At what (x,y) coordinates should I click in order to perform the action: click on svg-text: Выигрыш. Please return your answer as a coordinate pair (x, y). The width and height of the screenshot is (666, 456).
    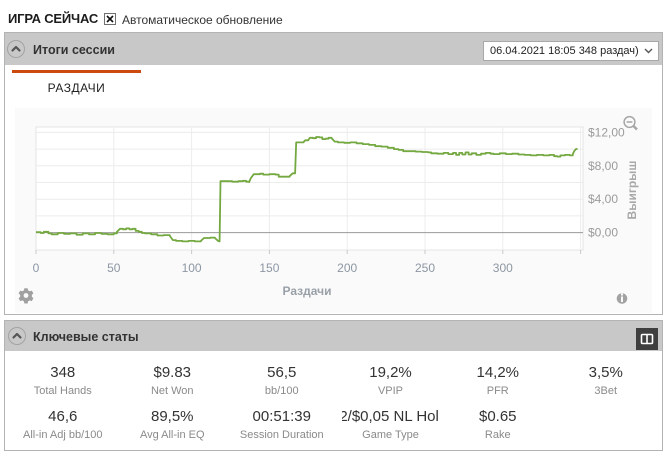
    Looking at the image, I should click on (632, 190).